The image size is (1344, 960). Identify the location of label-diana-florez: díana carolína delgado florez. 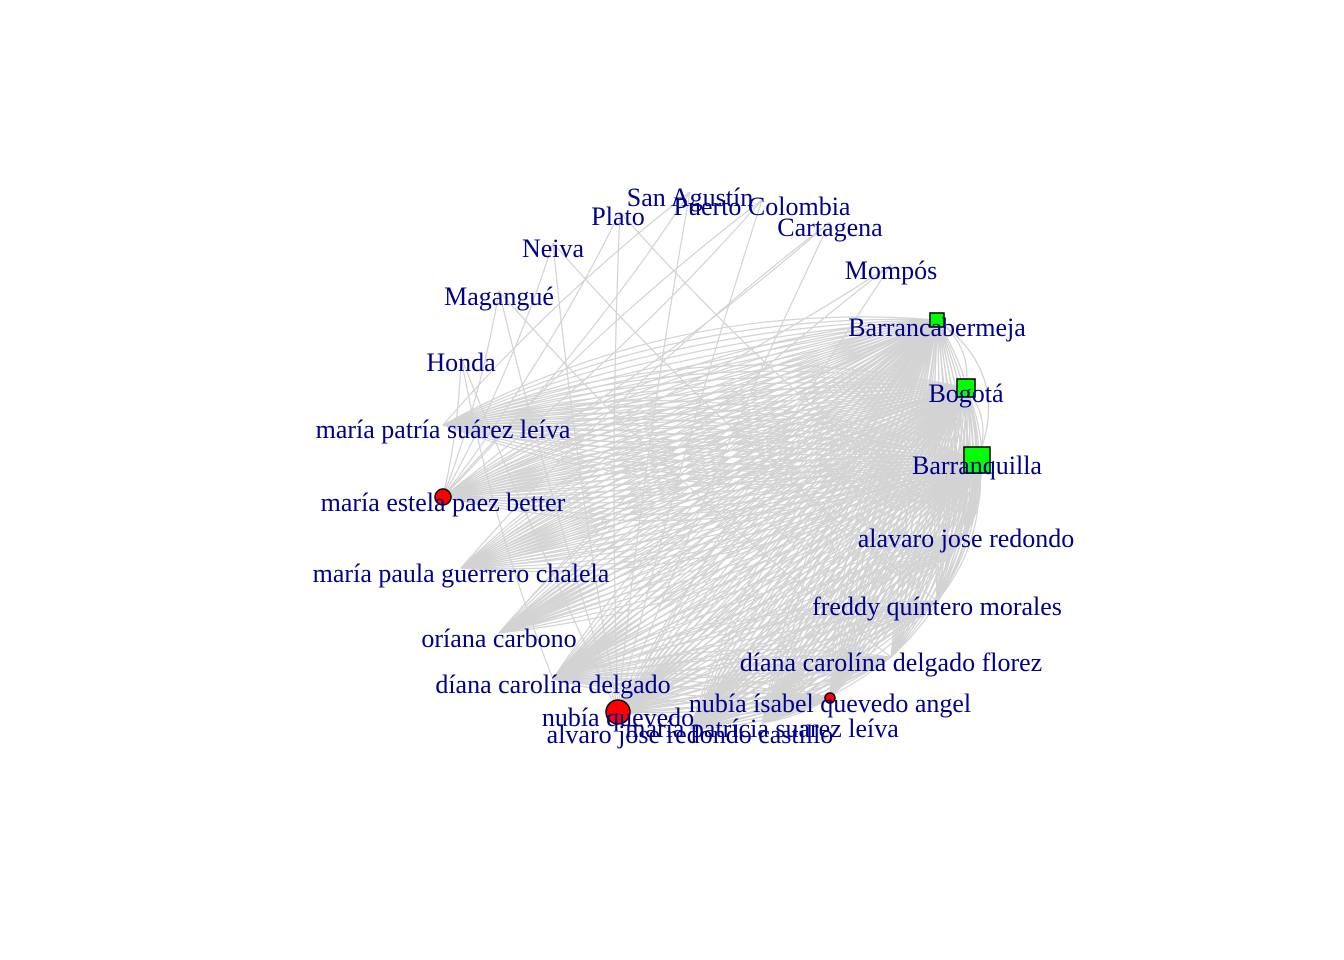
(891, 662).